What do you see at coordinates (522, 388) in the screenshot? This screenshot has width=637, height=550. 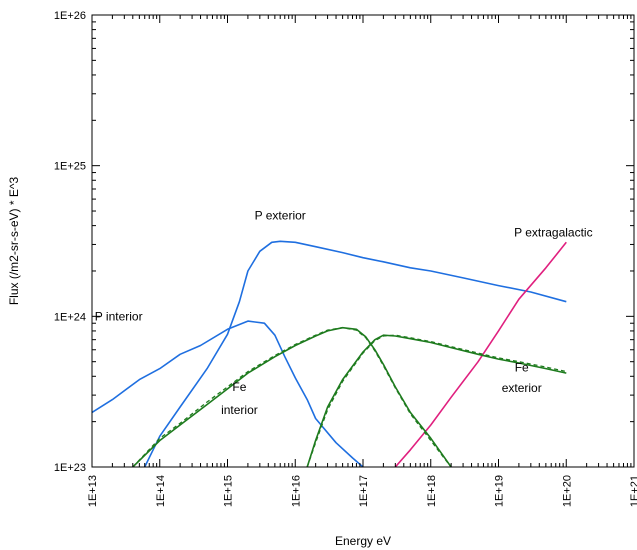 I see `chart-annotation: exterior` at bounding box center [522, 388].